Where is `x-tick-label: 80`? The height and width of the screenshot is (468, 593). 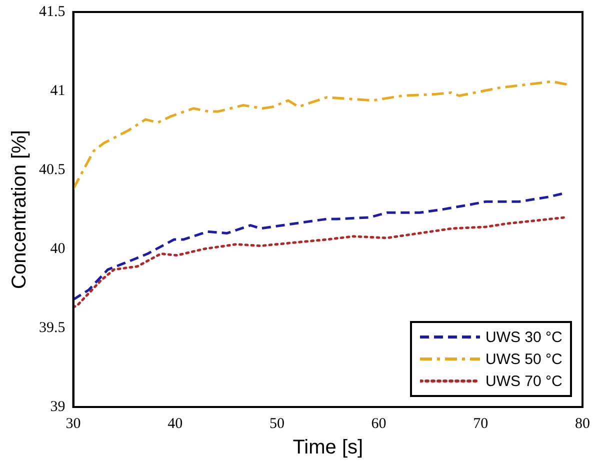 x-tick-label: 80 is located at coordinates (582, 424).